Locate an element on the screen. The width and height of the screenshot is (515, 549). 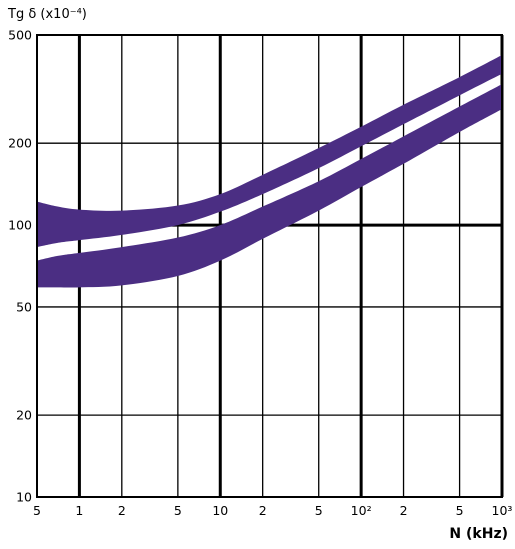
x-tick-labels: 5 1 2 5 10 2 5 10² 2 5 10³ is located at coordinates (272, 510).